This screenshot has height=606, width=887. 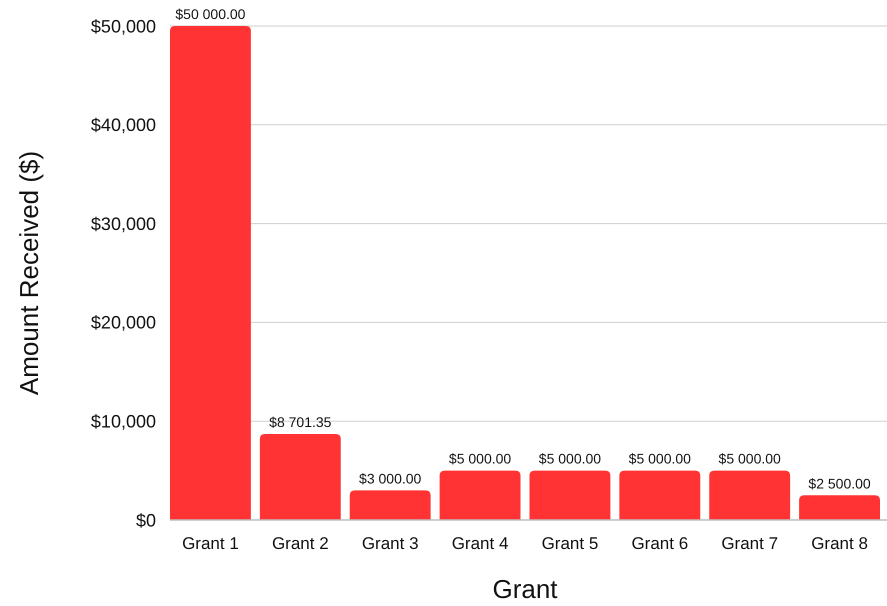 I want to click on data-label: $8 701.35, so click(x=300, y=422).